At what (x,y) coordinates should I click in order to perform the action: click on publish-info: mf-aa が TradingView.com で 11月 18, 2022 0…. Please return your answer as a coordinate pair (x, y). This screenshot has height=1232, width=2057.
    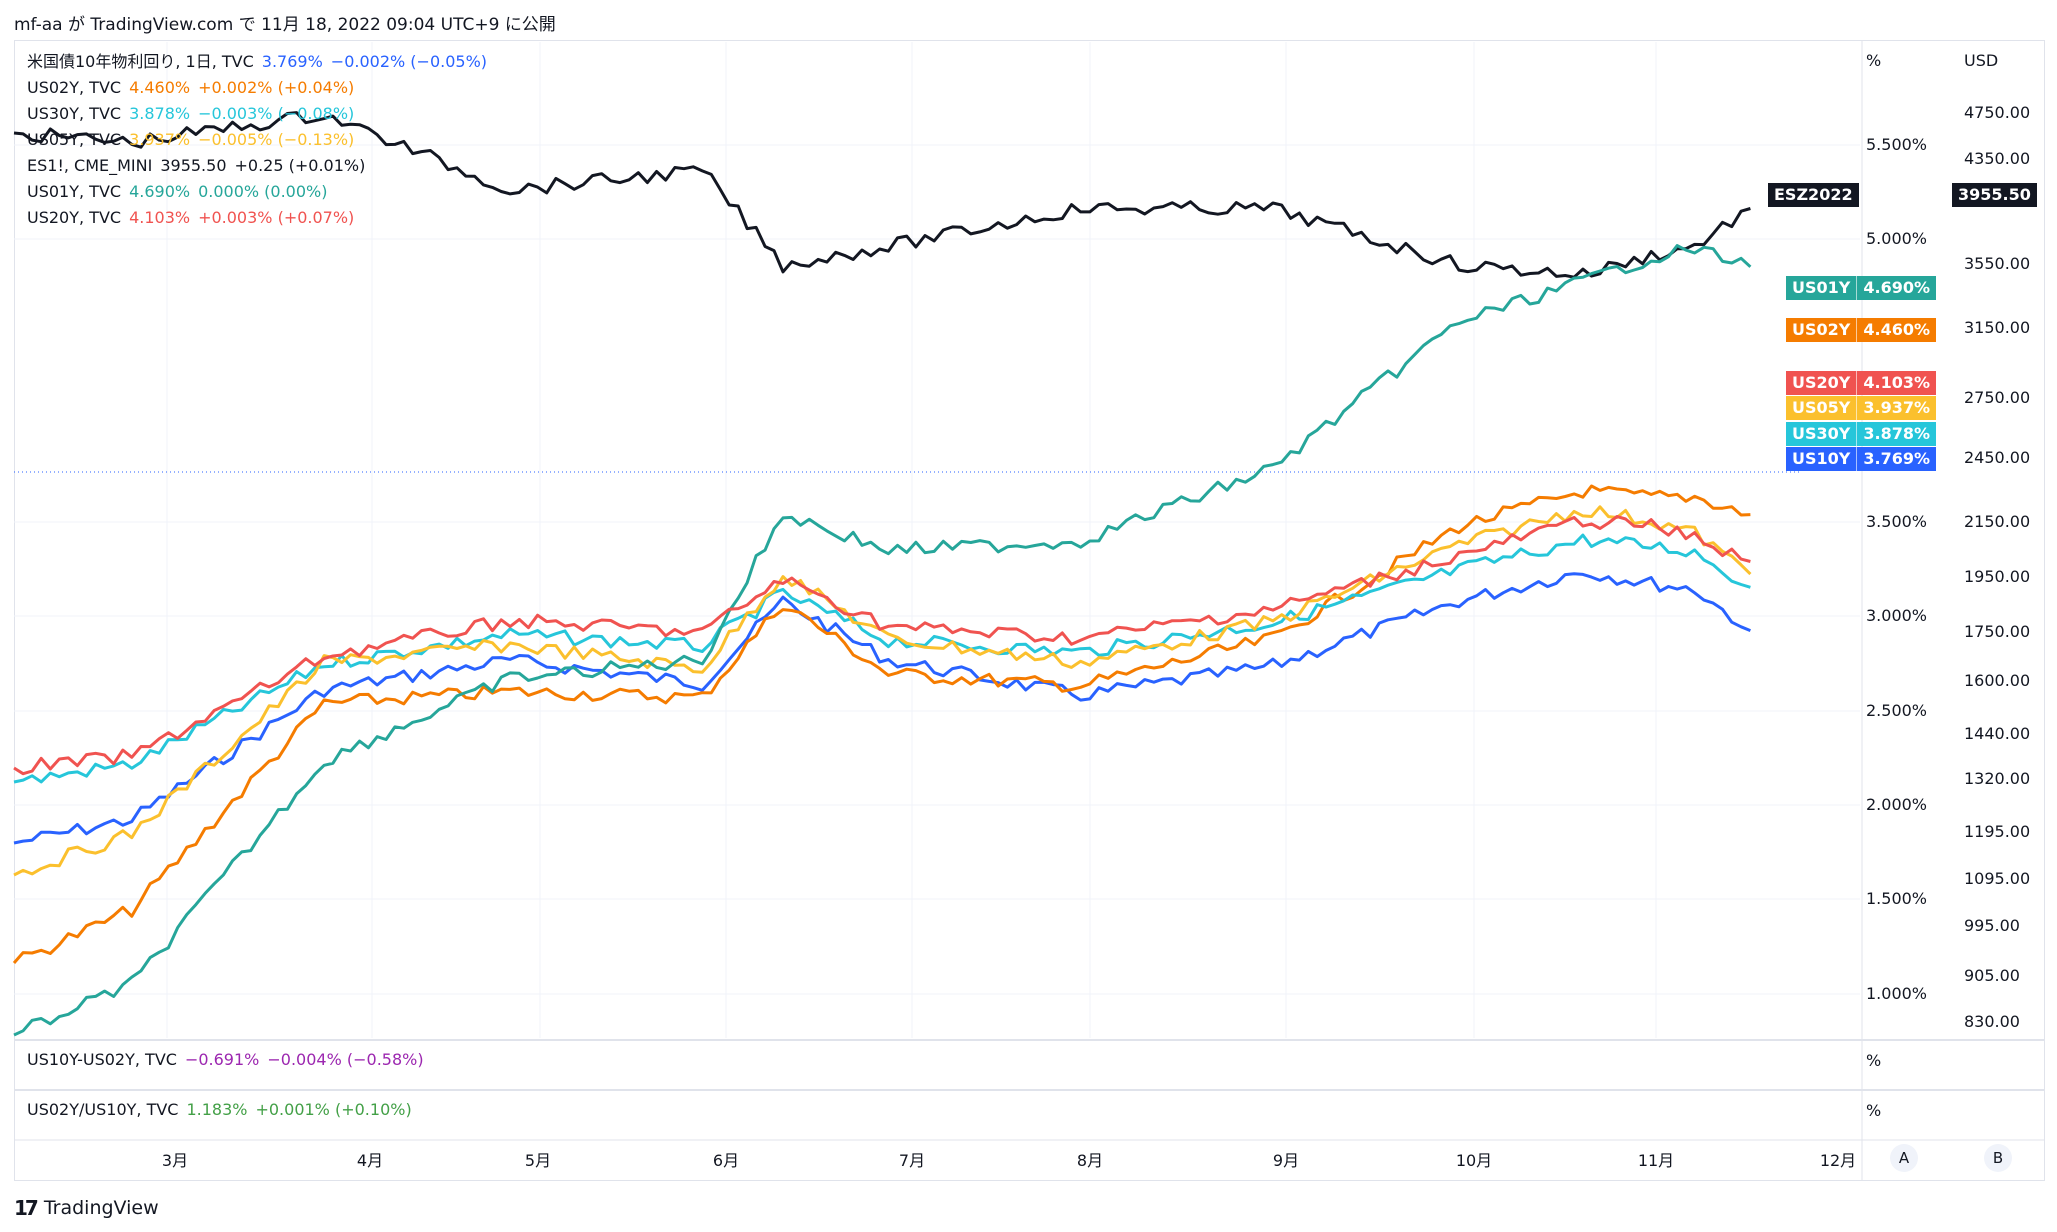
    Looking at the image, I should click on (285, 22).